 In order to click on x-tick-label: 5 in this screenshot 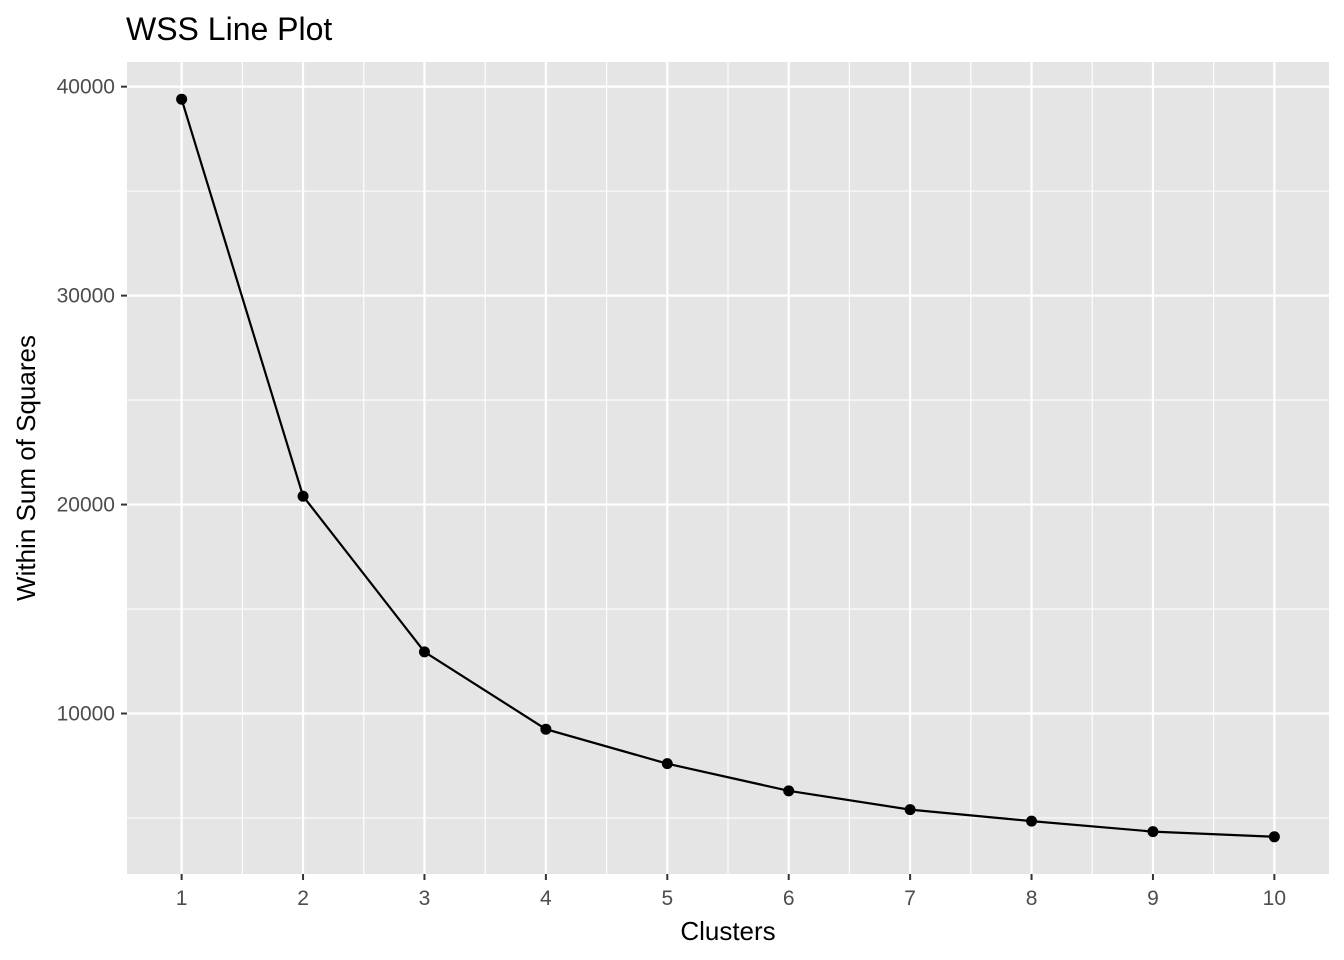, I will do `click(667, 898)`.